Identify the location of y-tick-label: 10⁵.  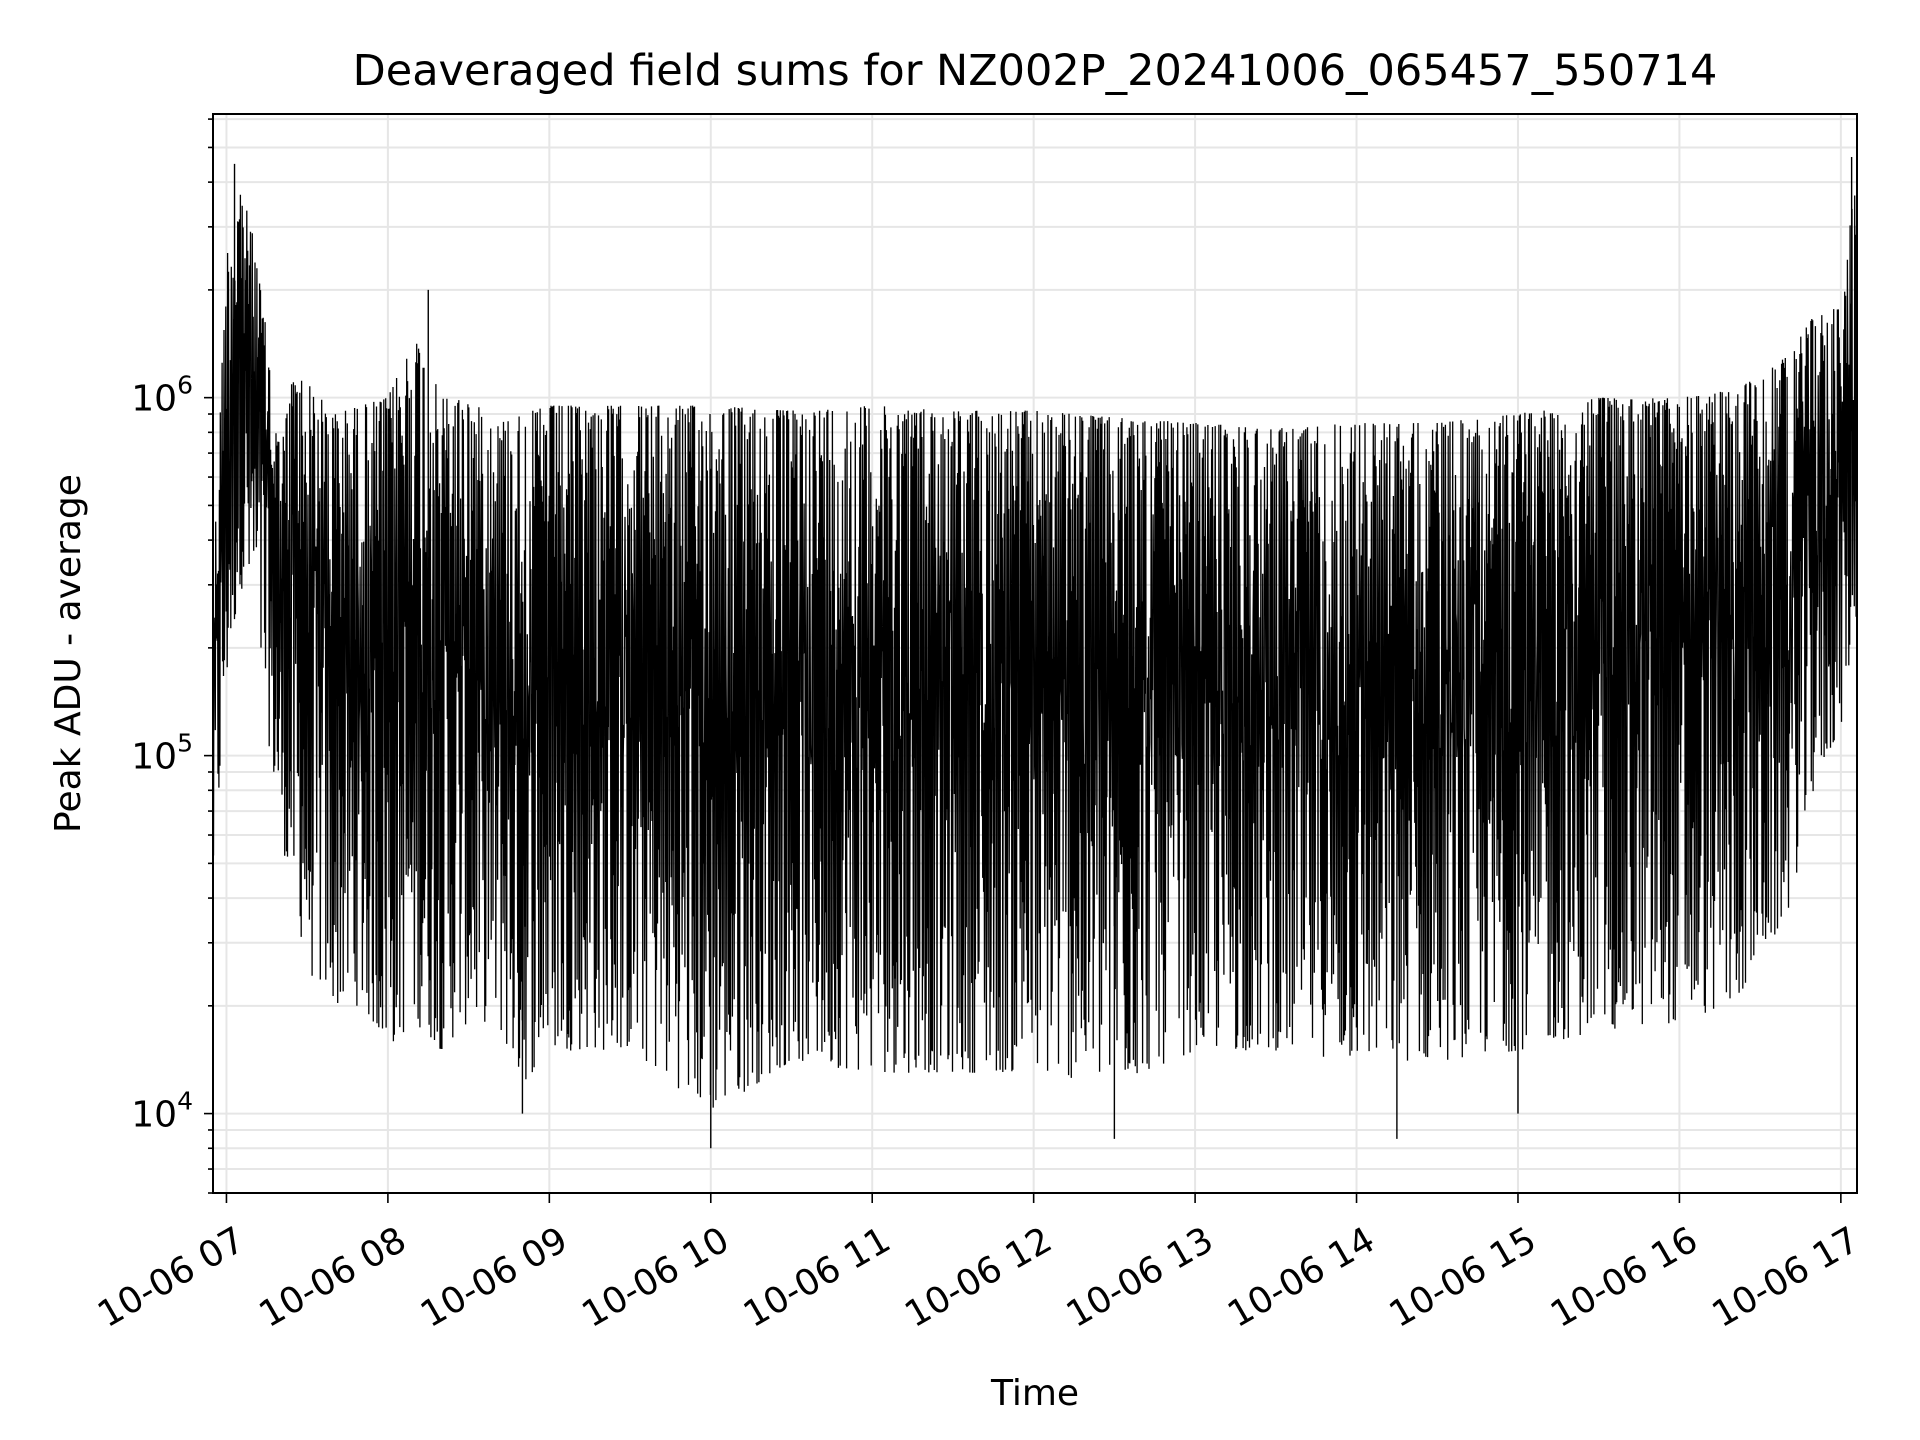
(162, 753).